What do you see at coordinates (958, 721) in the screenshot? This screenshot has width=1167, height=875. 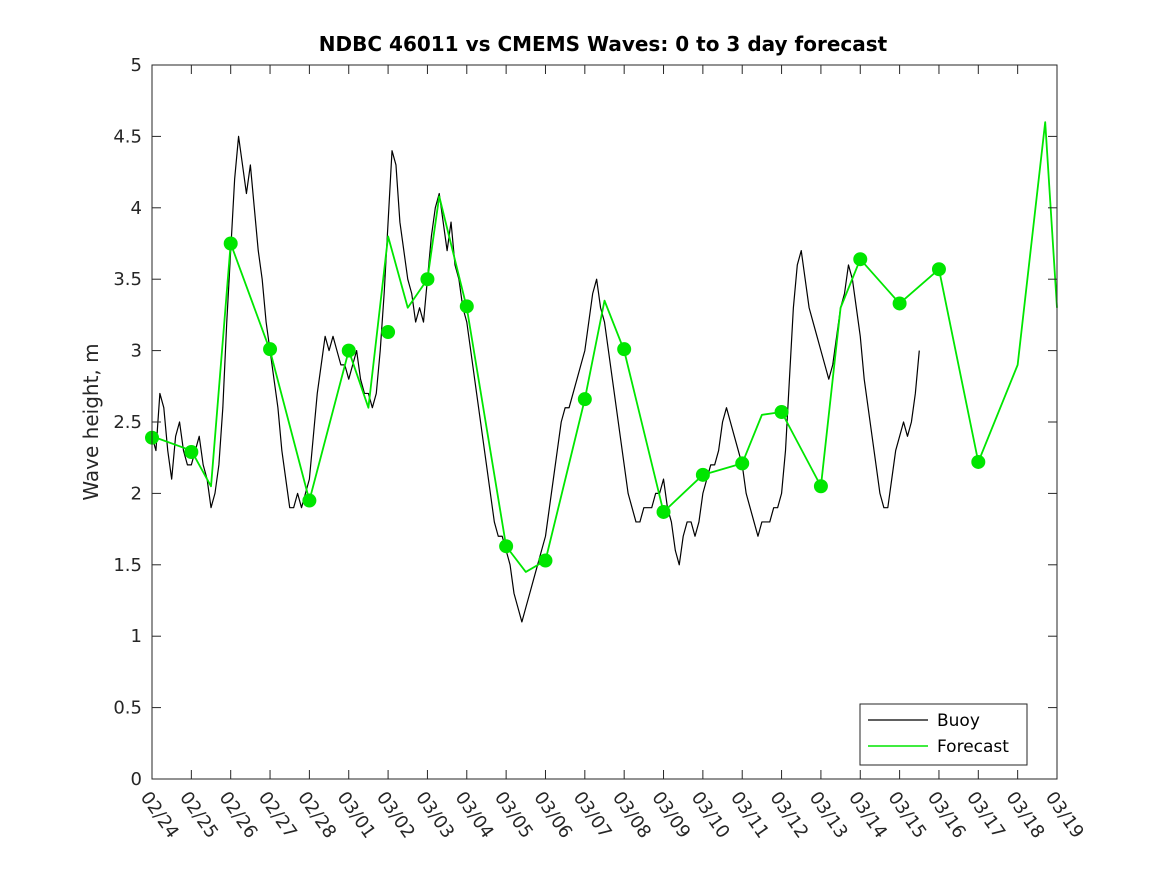 I see `legend-label-buoy: Buoy` at bounding box center [958, 721].